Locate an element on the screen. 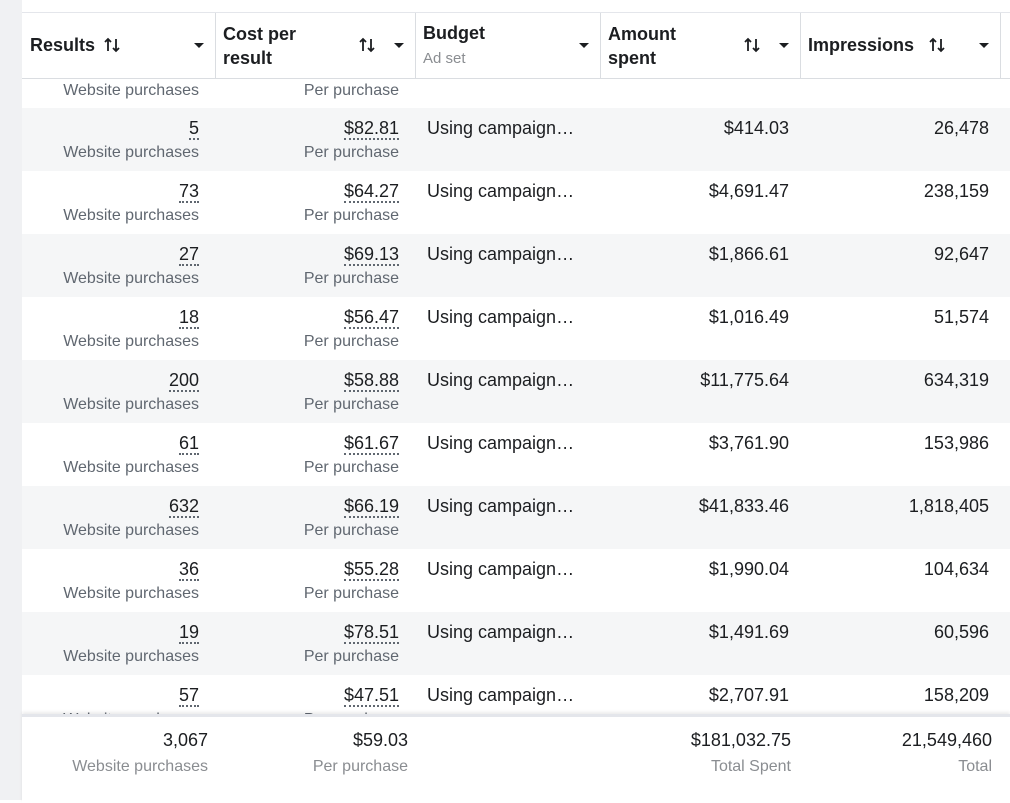 This screenshot has width=1010, height=803. amount-spent: $414.03 is located at coordinates (756, 128).